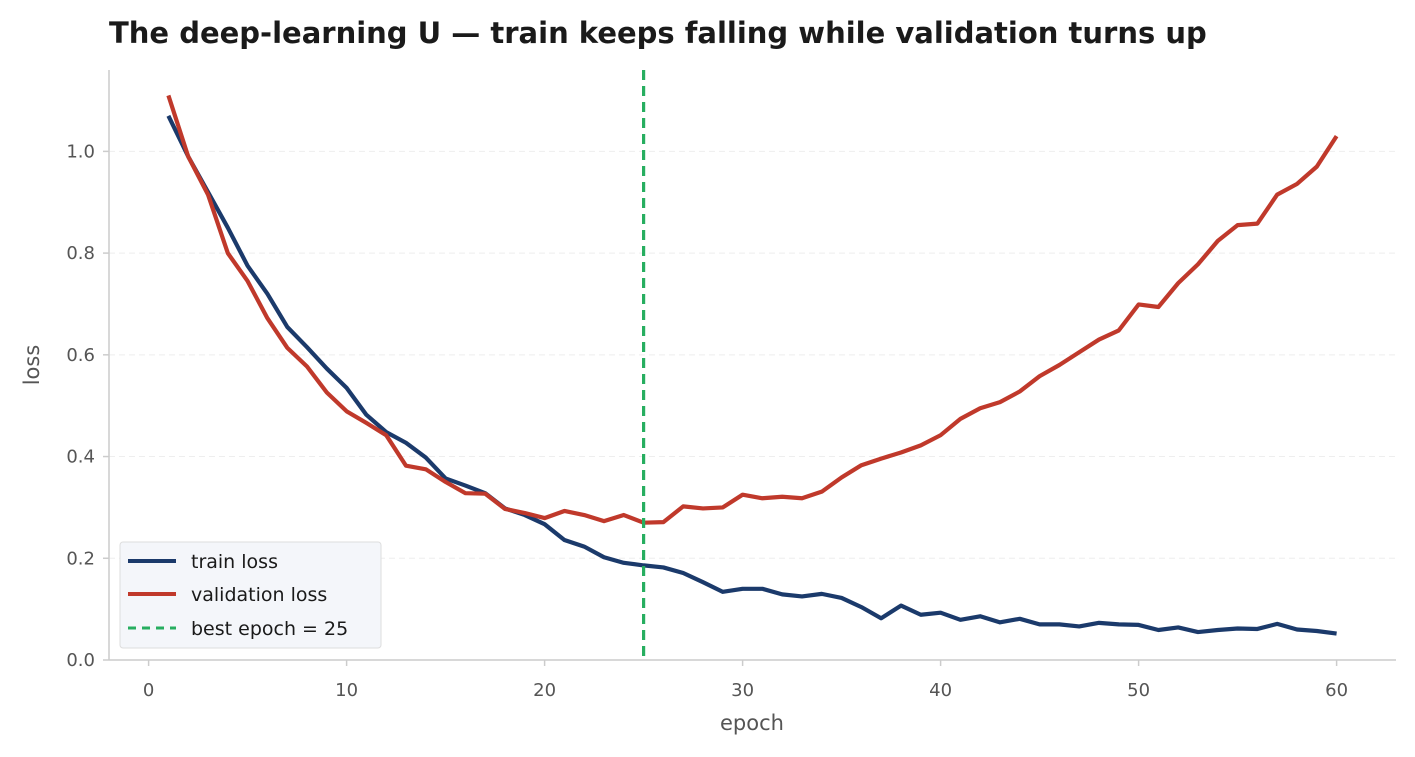  What do you see at coordinates (80, 355) in the screenshot?
I see `y-tick-label: 0.6` at bounding box center [80, 355].